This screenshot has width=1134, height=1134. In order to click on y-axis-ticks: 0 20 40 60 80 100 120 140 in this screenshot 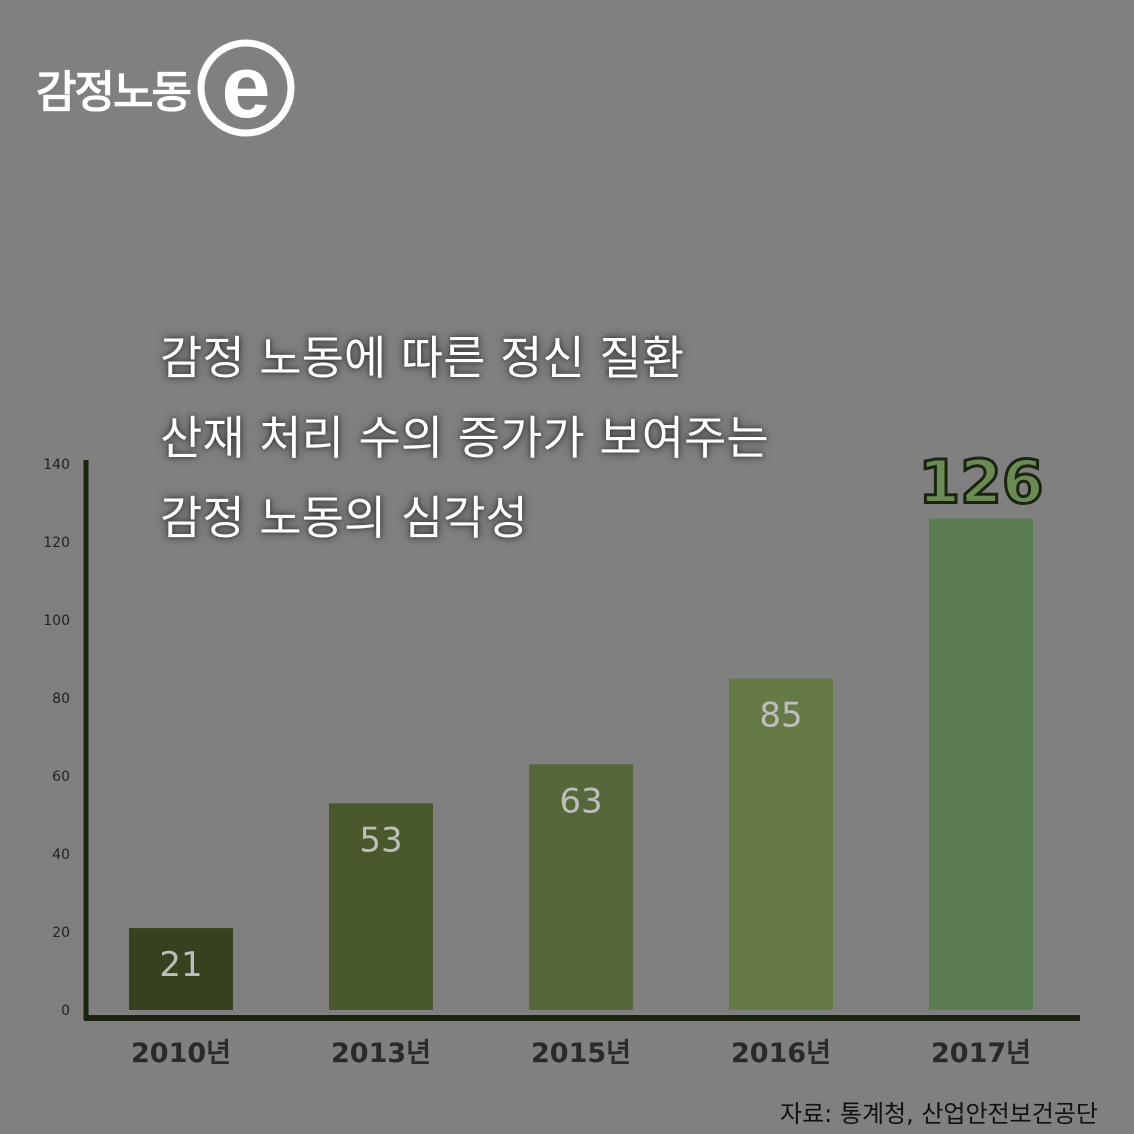, I will do `click(56, 738)`.